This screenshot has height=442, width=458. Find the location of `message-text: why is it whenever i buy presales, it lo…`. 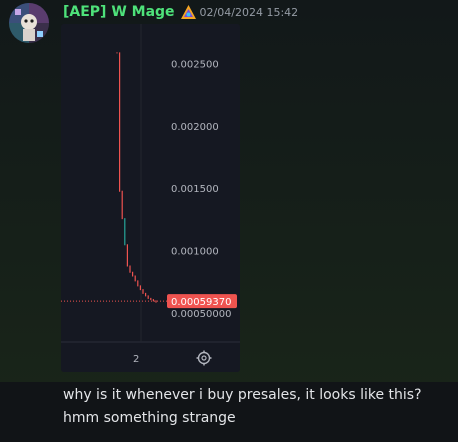

message-text: why is it whenever i buy presales, it lo… is located at coordinates (242, 406).